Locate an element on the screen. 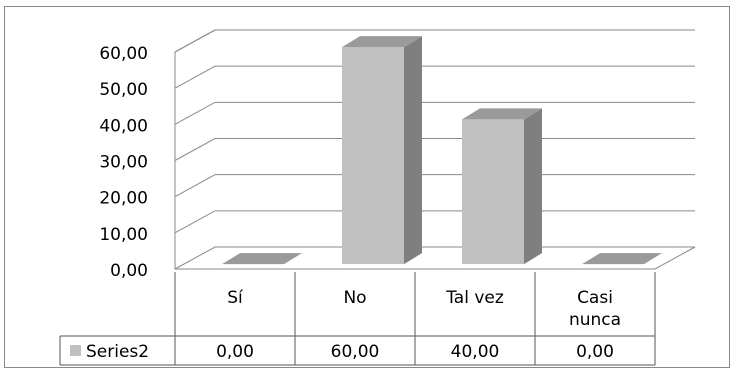 This screenshot has width=737, height=375. y-tick-labels: 0,00 10,00 20,00 30,00 40,00 50,00 60,00 is located at coordinates (123, 162).